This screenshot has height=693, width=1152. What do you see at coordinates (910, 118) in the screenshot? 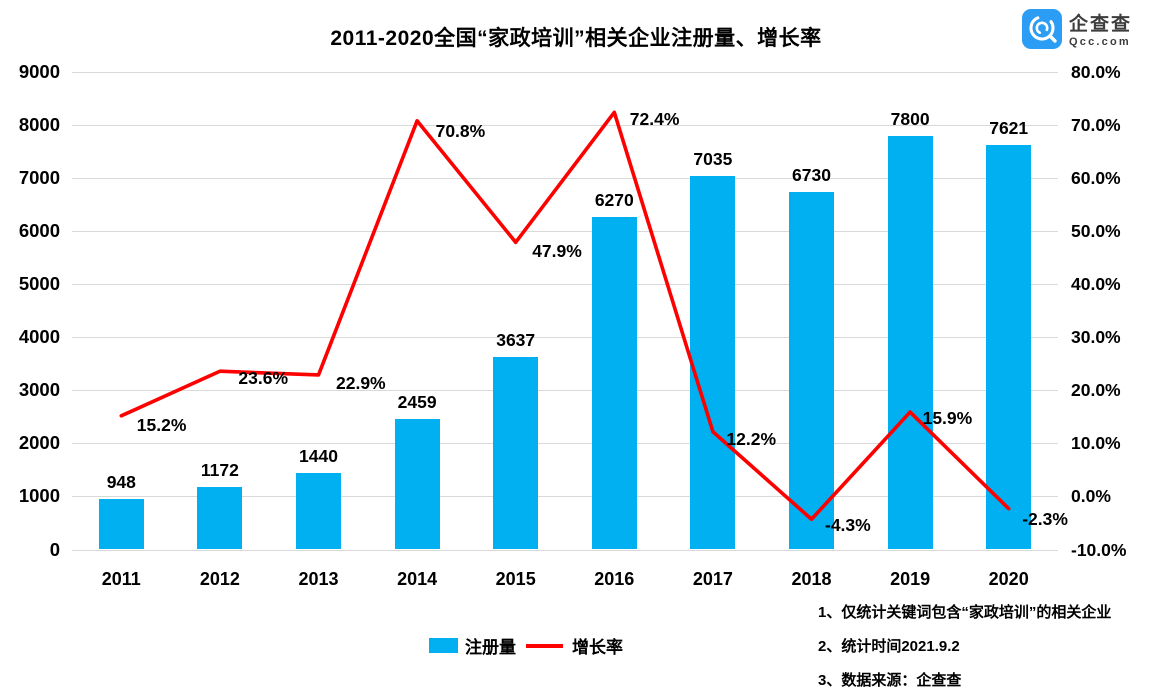
I see `bar-value-label: 7800` at bounding box center [910, 118].